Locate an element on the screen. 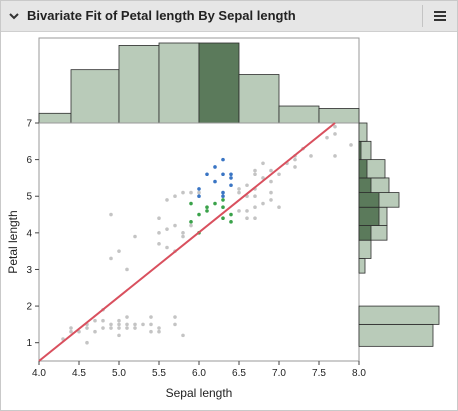 The image size is (458, 411). x-tick-label: 6.0 is located at coordinates (199, 373).